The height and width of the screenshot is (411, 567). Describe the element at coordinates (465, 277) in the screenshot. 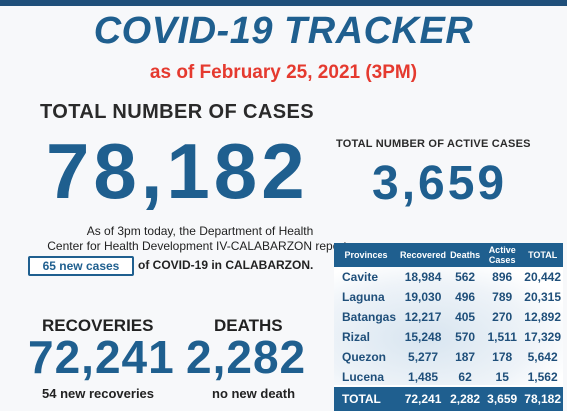

I see `cell-deaths: 562` at that location.